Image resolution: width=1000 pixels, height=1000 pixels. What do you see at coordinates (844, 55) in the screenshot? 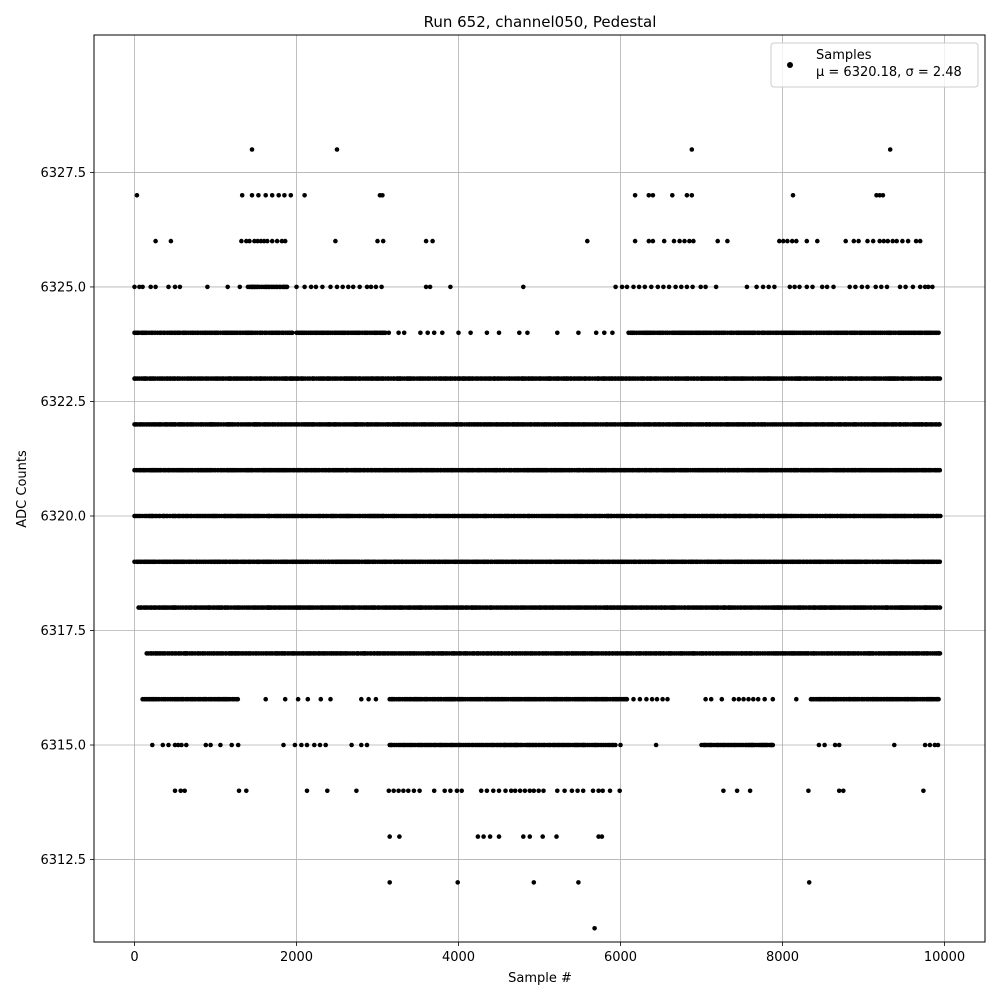
I see `legend-series-name: Samples` at bounding box center [844, 55].